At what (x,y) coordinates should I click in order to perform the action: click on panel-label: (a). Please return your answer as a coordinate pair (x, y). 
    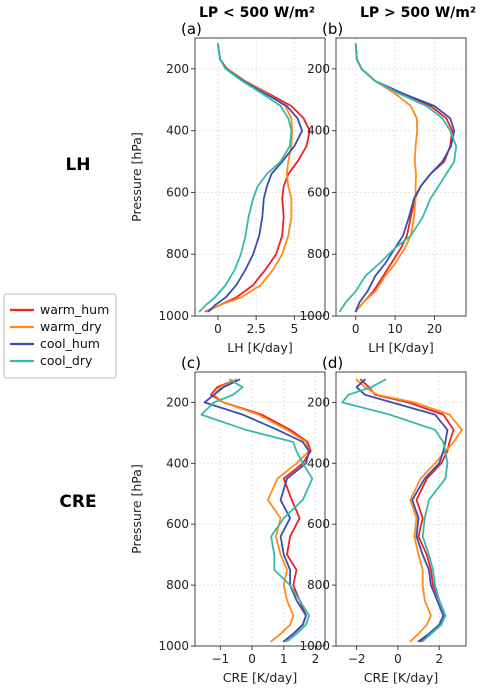
    Looking at the image, I should click on (191, 29).